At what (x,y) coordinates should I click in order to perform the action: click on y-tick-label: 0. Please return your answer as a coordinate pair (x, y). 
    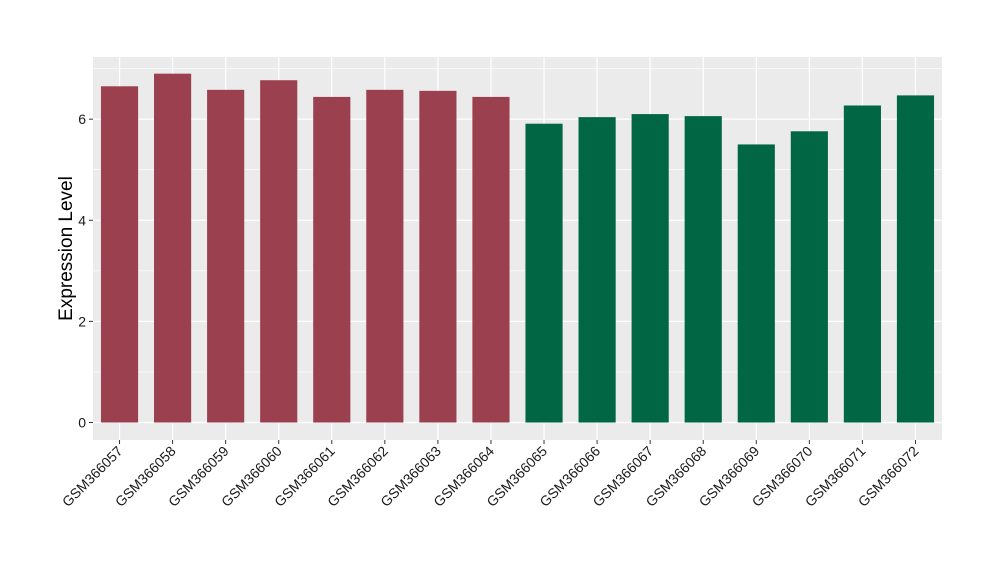
    Looking at the image, I should click on (82, 423).